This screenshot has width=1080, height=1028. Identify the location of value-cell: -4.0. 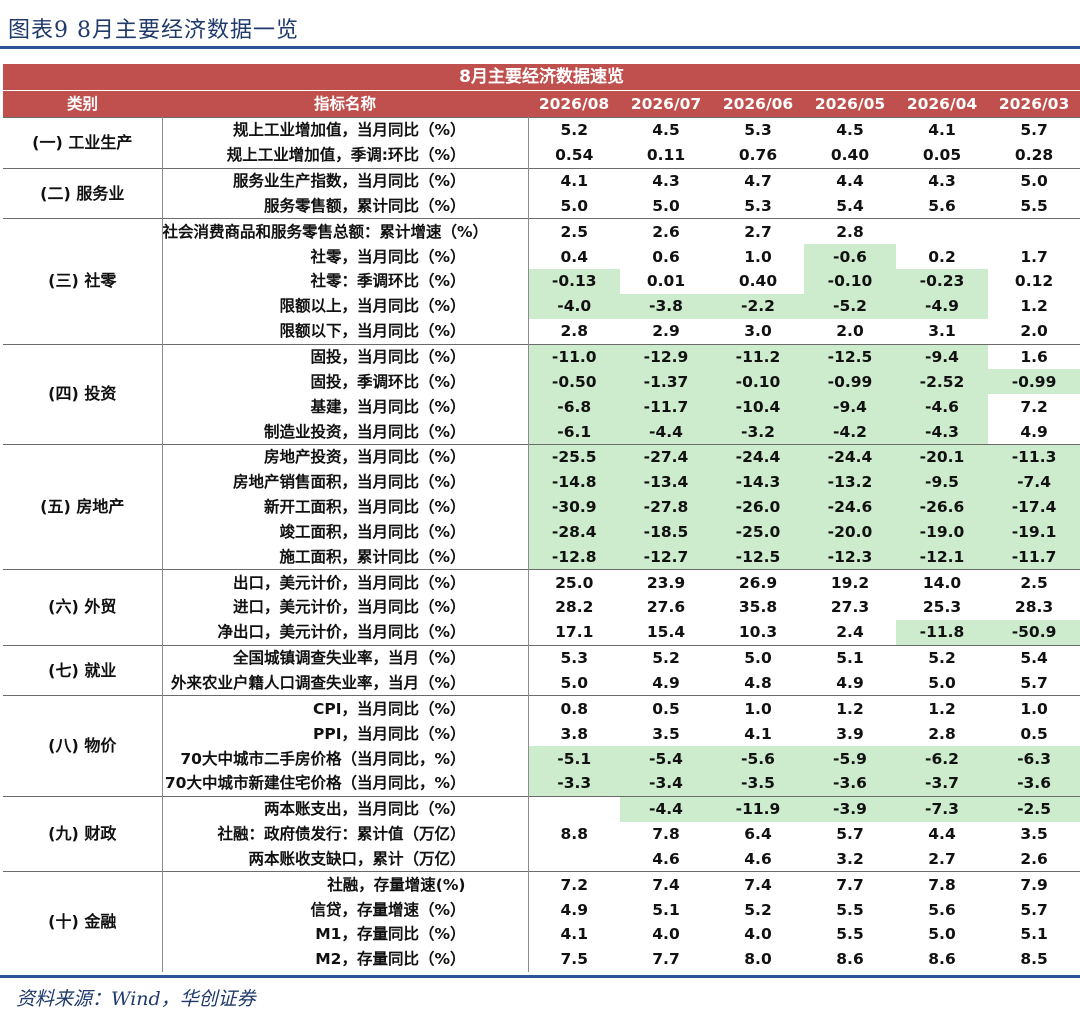
(574, 306).